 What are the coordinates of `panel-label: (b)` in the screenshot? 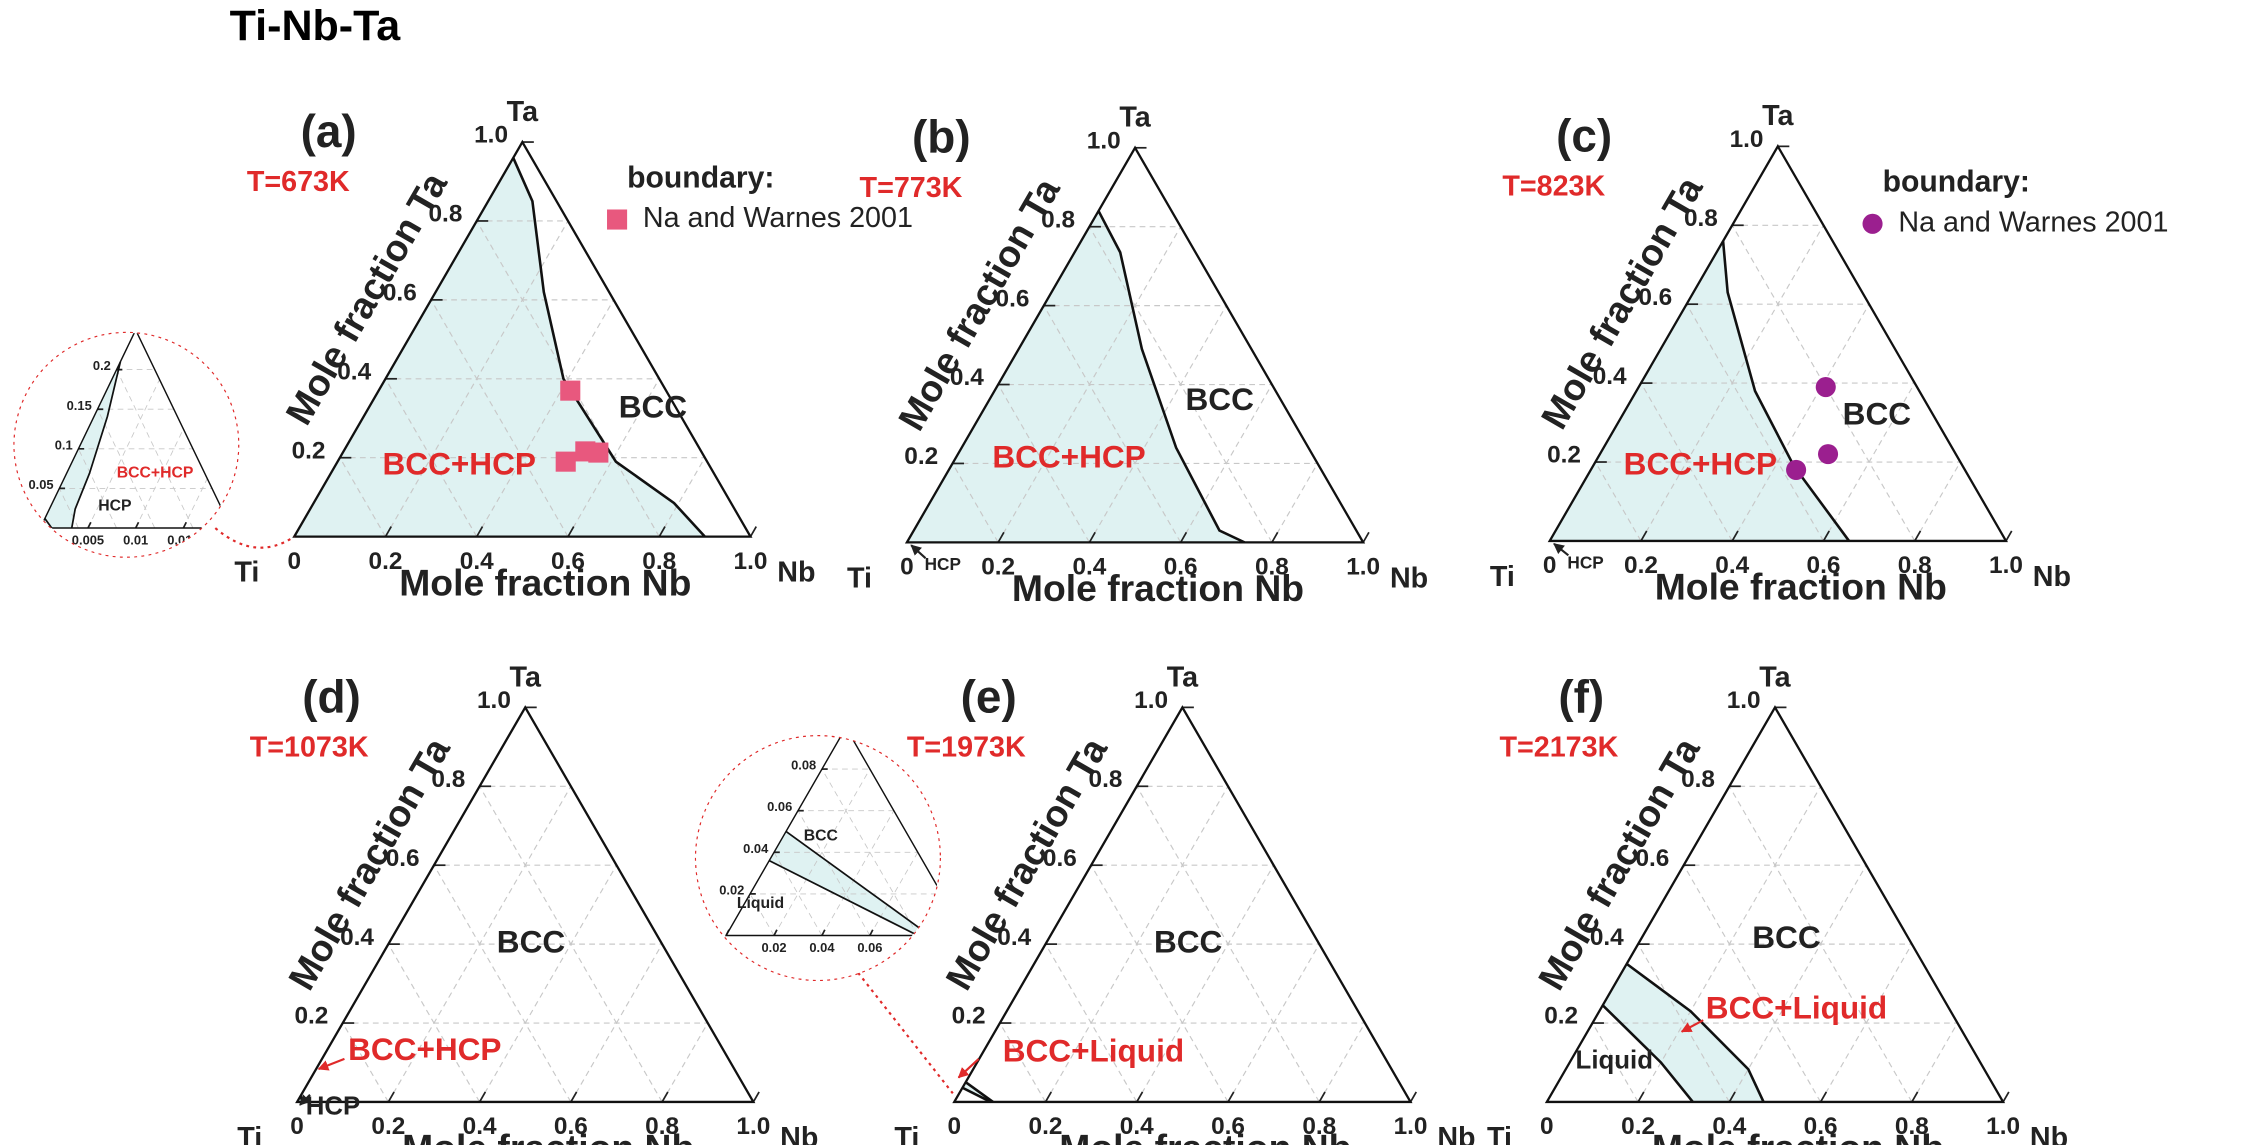 It's located at (941, 137).